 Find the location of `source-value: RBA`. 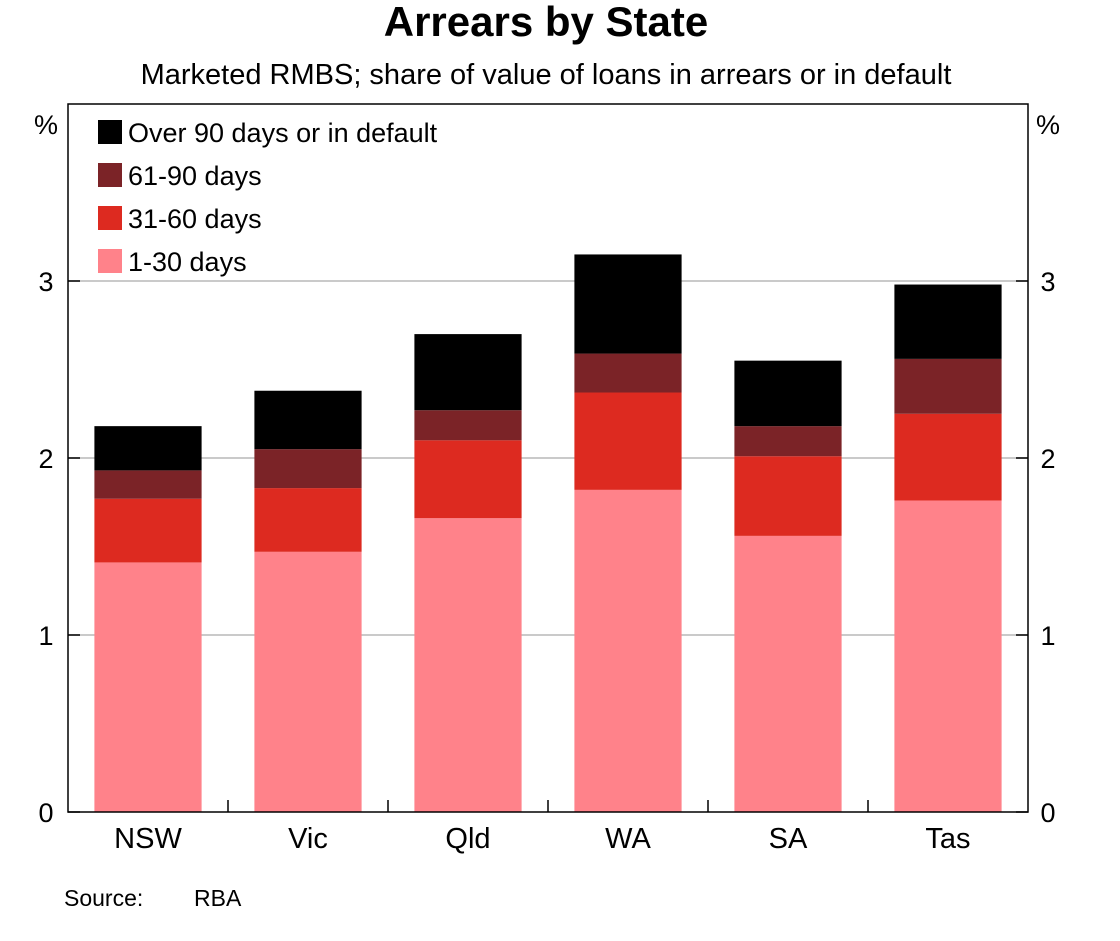

source-value: RBA is located at coordinates (218, 898).